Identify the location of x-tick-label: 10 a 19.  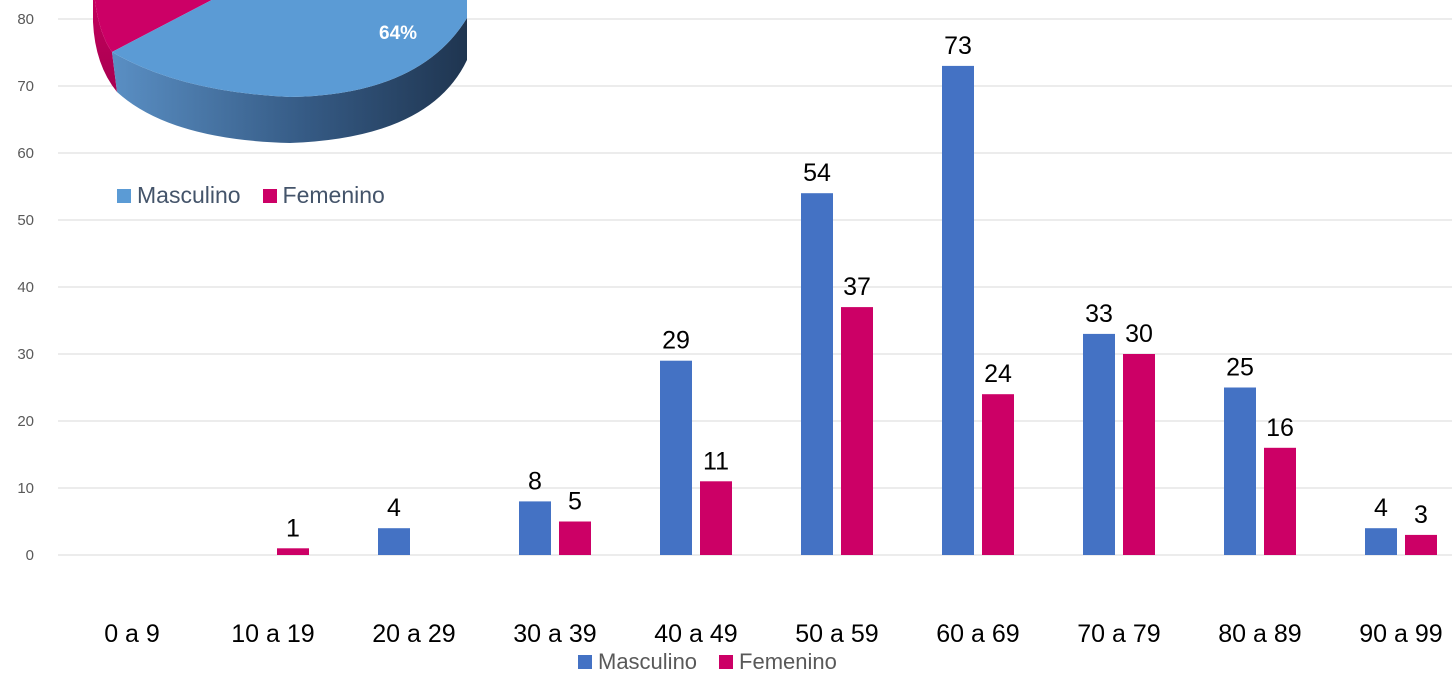
(272, 634).